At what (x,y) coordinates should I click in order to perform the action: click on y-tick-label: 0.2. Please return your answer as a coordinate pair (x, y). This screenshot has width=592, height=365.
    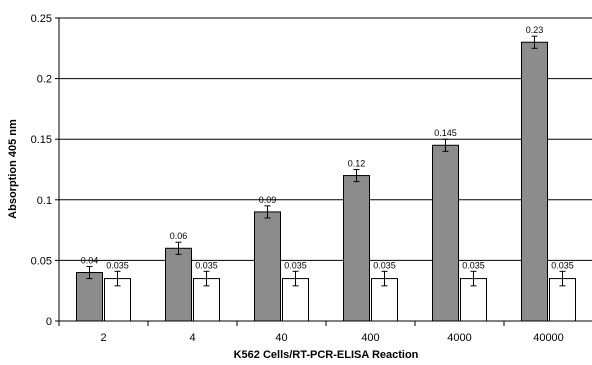
    Looking at the image, I should click on (44, 80).